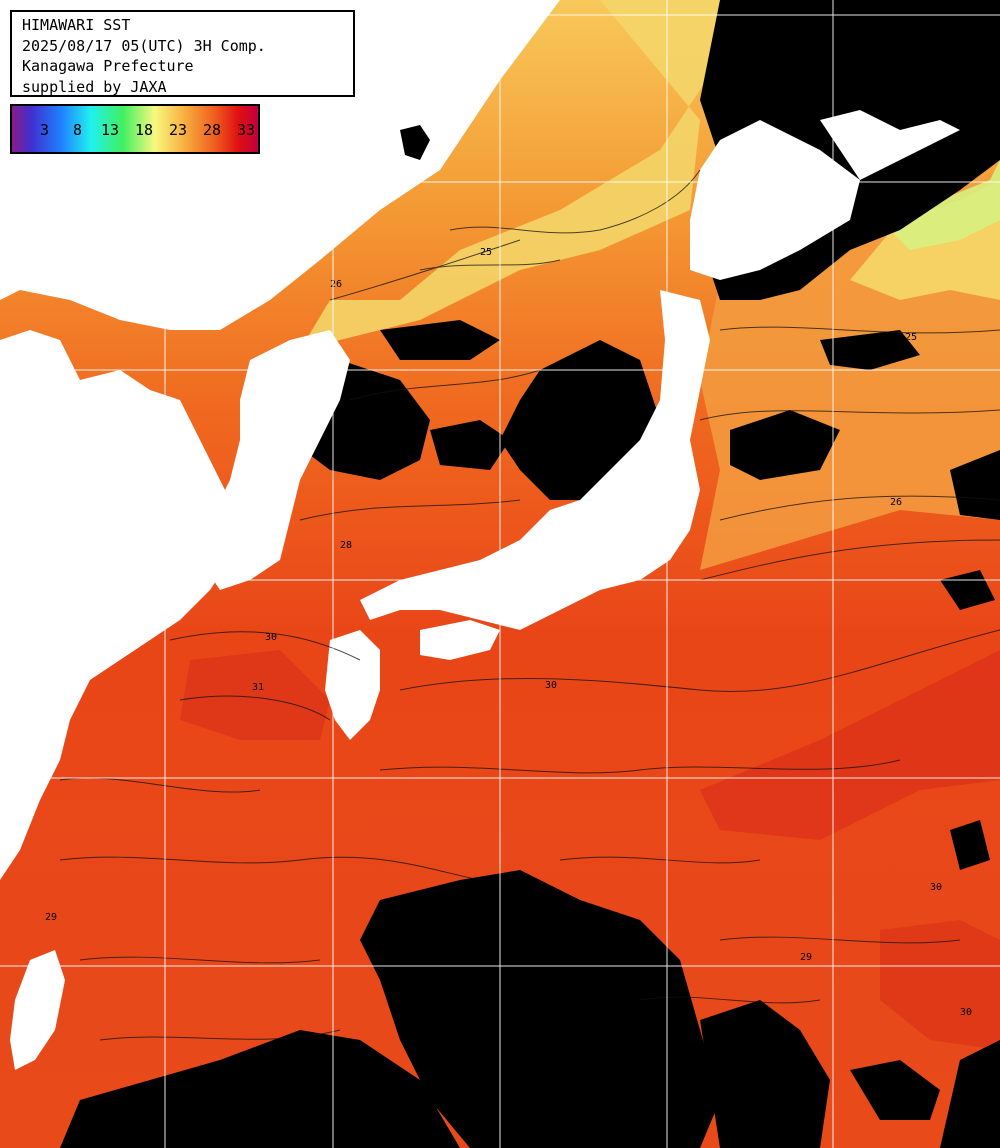 The width and height of the screenshot is (1000, 1148). Describe the element at coordinates (850, 745) in the screenshot. I see `warm-band-east` at that location.